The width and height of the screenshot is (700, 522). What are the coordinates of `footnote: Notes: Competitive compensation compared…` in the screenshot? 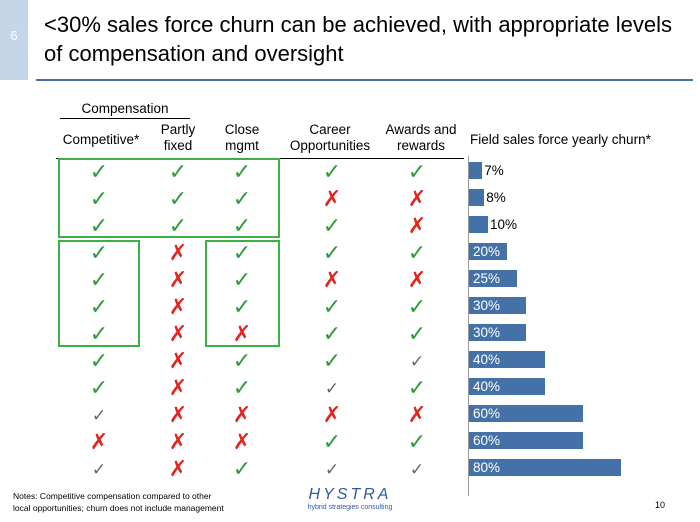 It's located at (138, 502).